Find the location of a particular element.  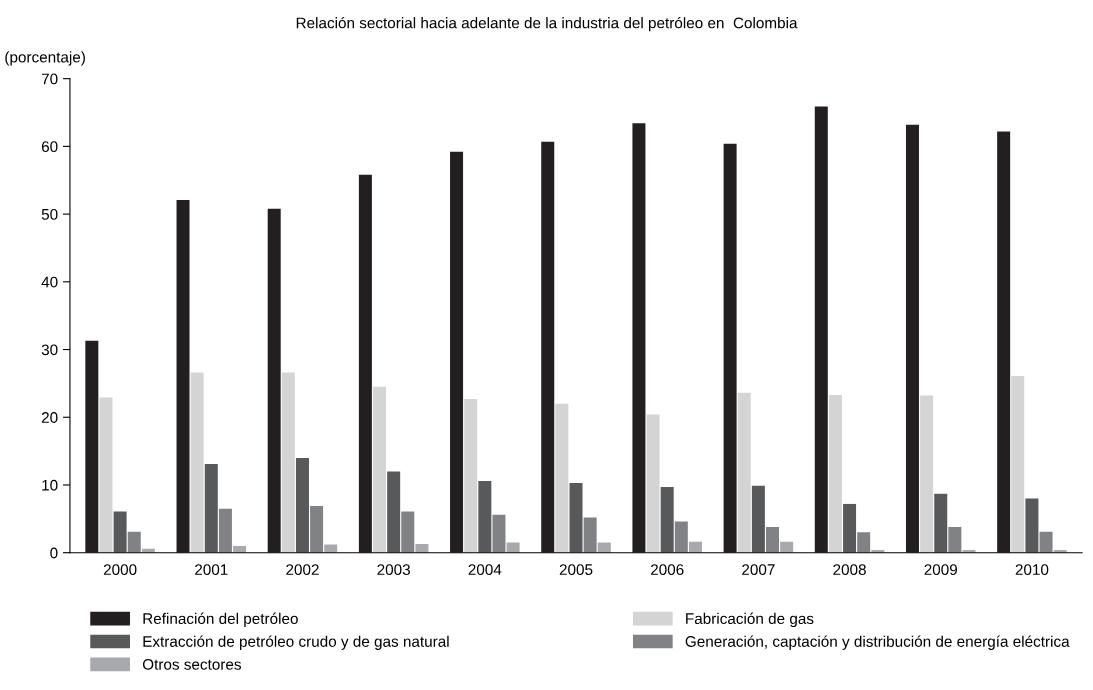

y-tick-label: 70 is located at coordinates (49, 79).